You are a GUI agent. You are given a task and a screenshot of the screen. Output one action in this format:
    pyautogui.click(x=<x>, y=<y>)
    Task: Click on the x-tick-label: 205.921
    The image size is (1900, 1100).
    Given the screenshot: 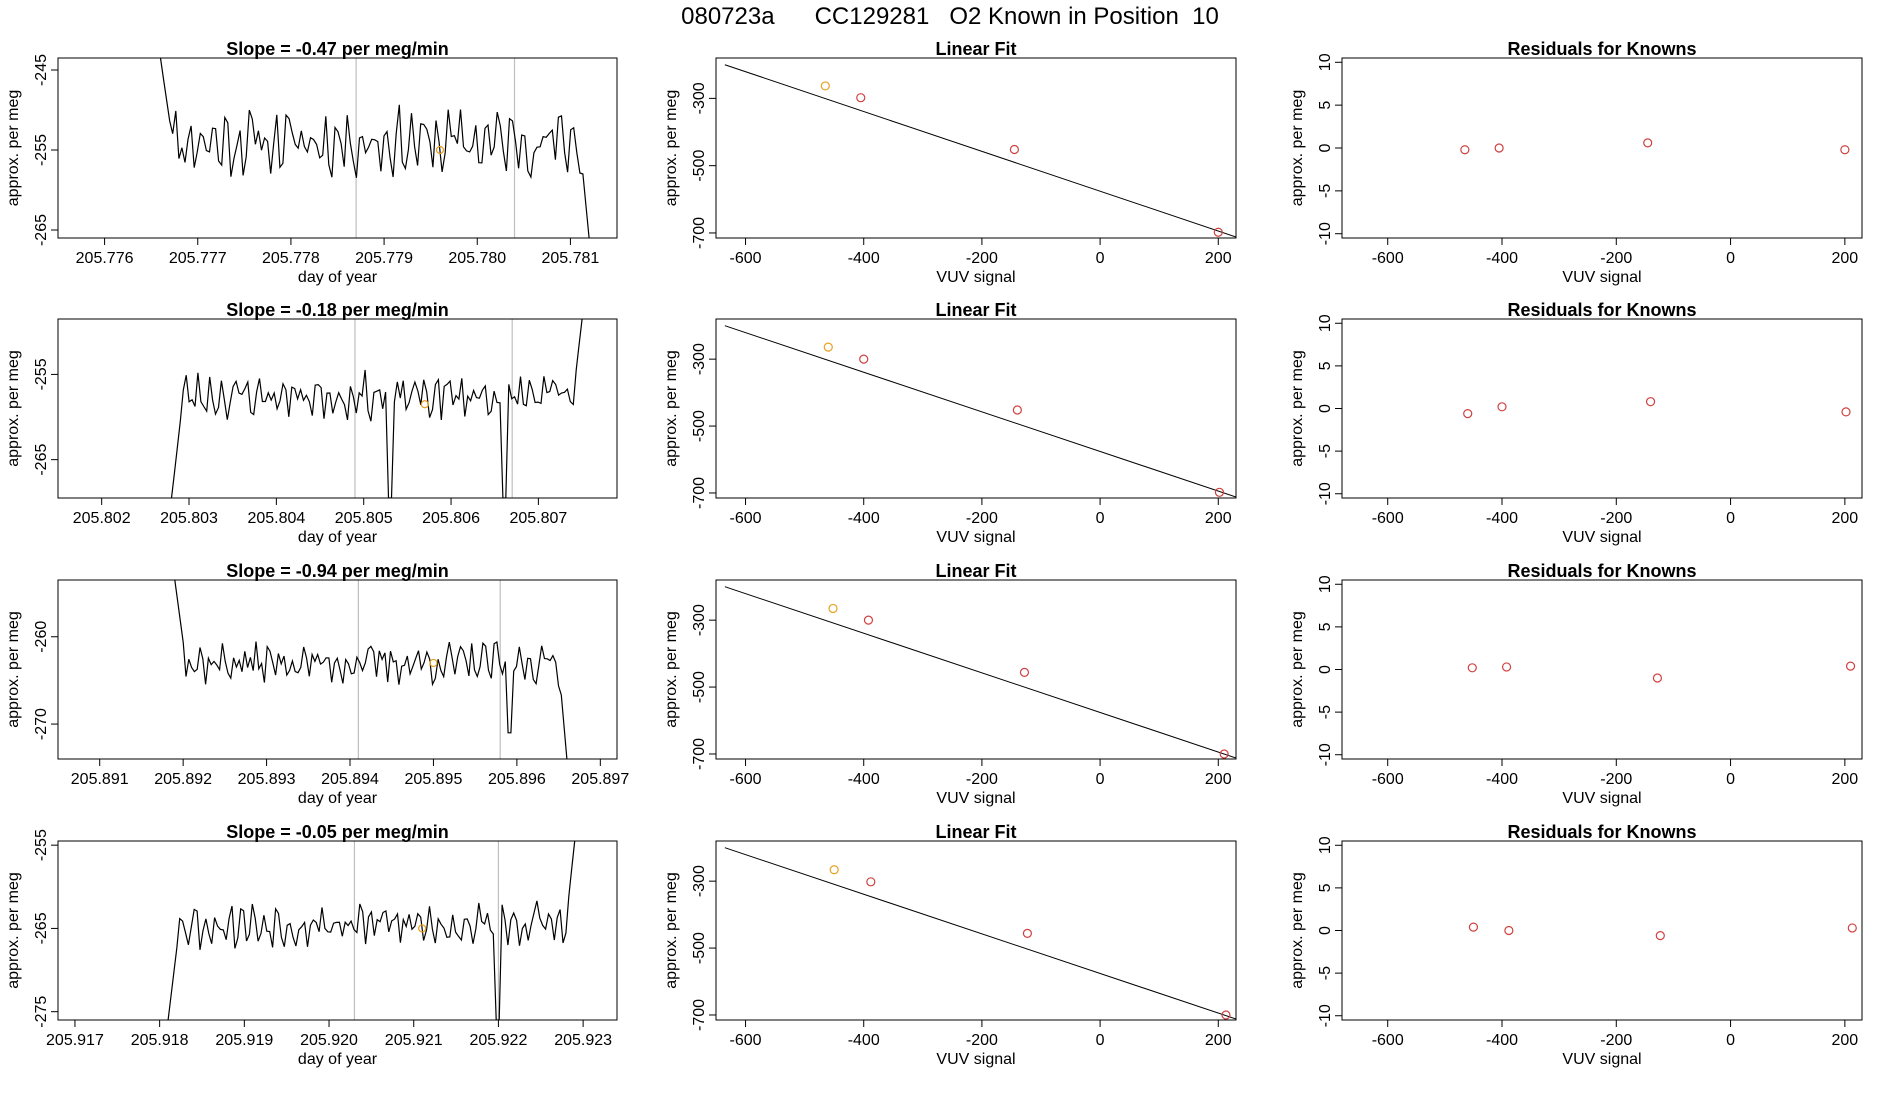 What is the action you would take?
    pyautogui.click(x=414, y=1040)
    